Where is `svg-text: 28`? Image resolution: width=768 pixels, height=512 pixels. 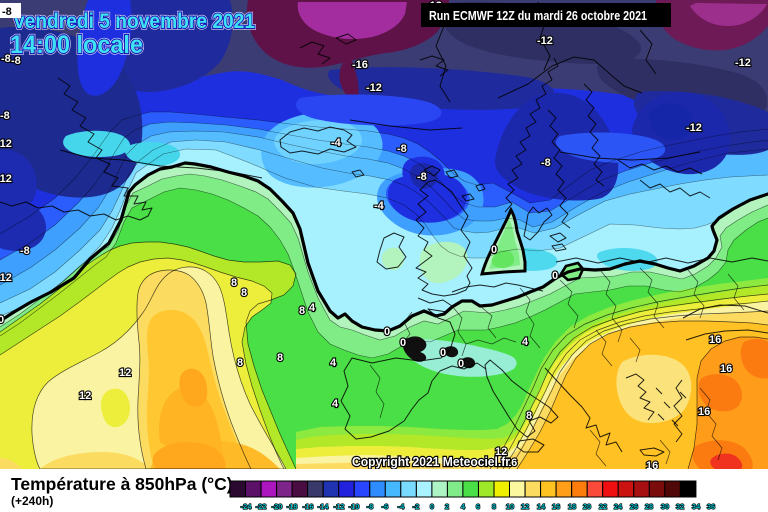 svg-text: 28 is located at coordinates (649, 506).